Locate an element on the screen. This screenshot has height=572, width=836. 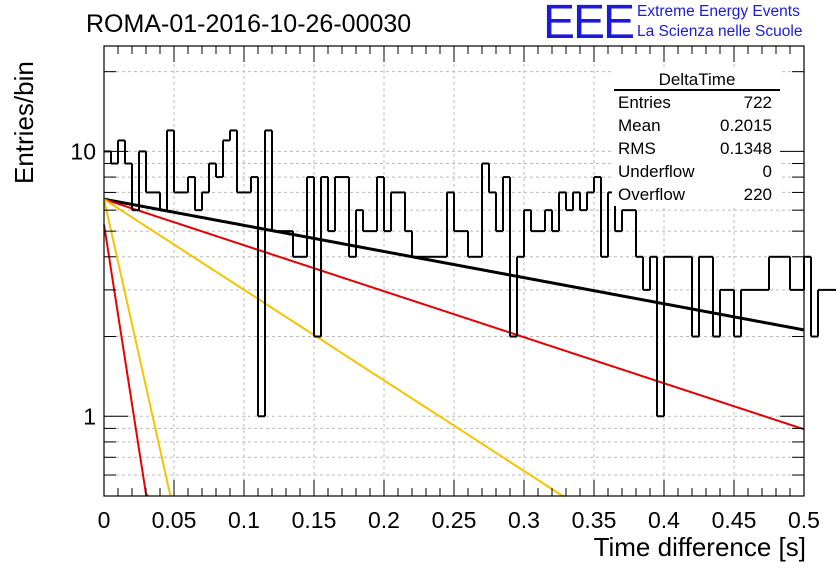
stats-value: 722 is located at coordinates (757, 102).